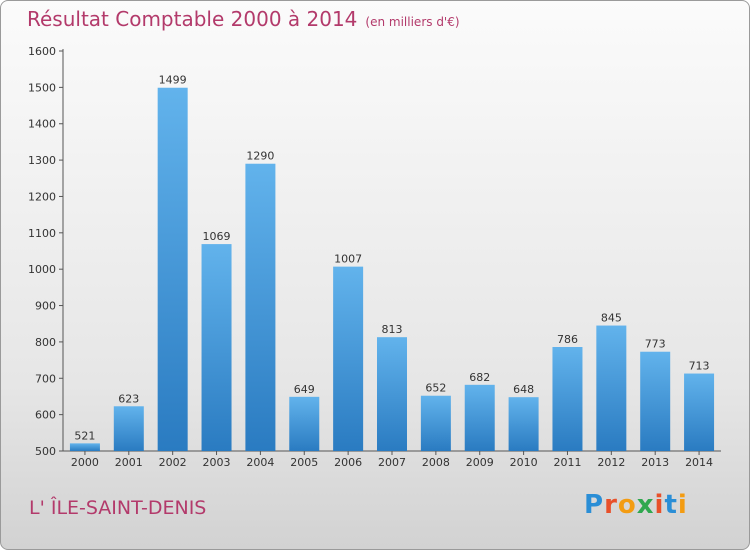 Image resolution: width=750 pixels, height=550 pixels. I want to click on x-tick-label: 2011, so click(567, 462).